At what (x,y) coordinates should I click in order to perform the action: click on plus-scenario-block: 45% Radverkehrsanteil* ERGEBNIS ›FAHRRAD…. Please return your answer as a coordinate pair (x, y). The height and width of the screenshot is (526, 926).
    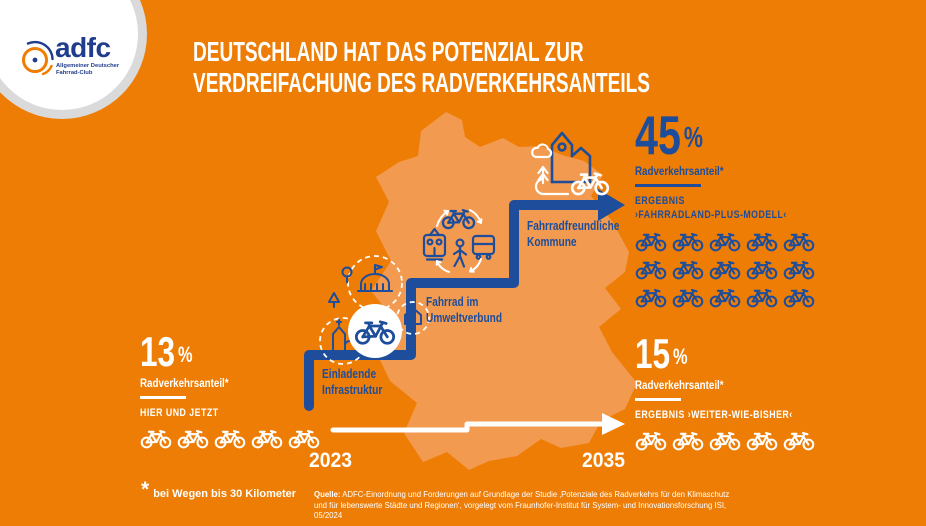
    Looking at the image, I should click on (730, 208).